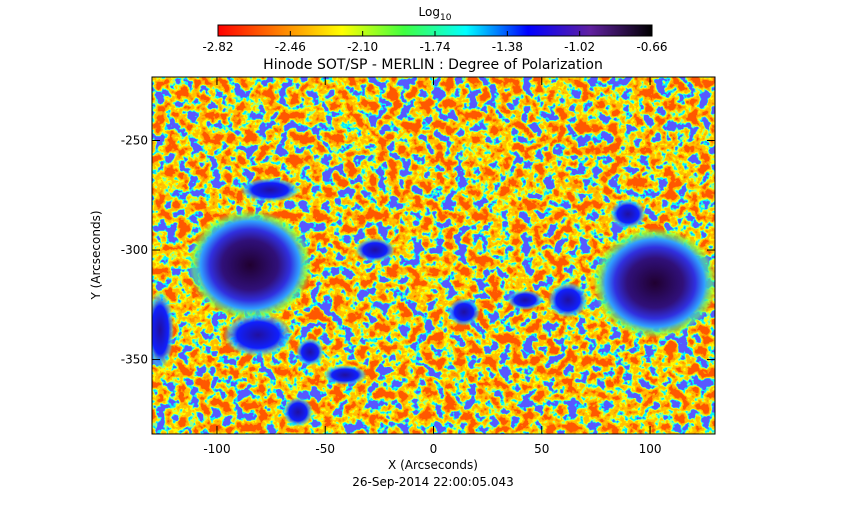  I want to click on x-tick-label: -50, so click(325, 449).